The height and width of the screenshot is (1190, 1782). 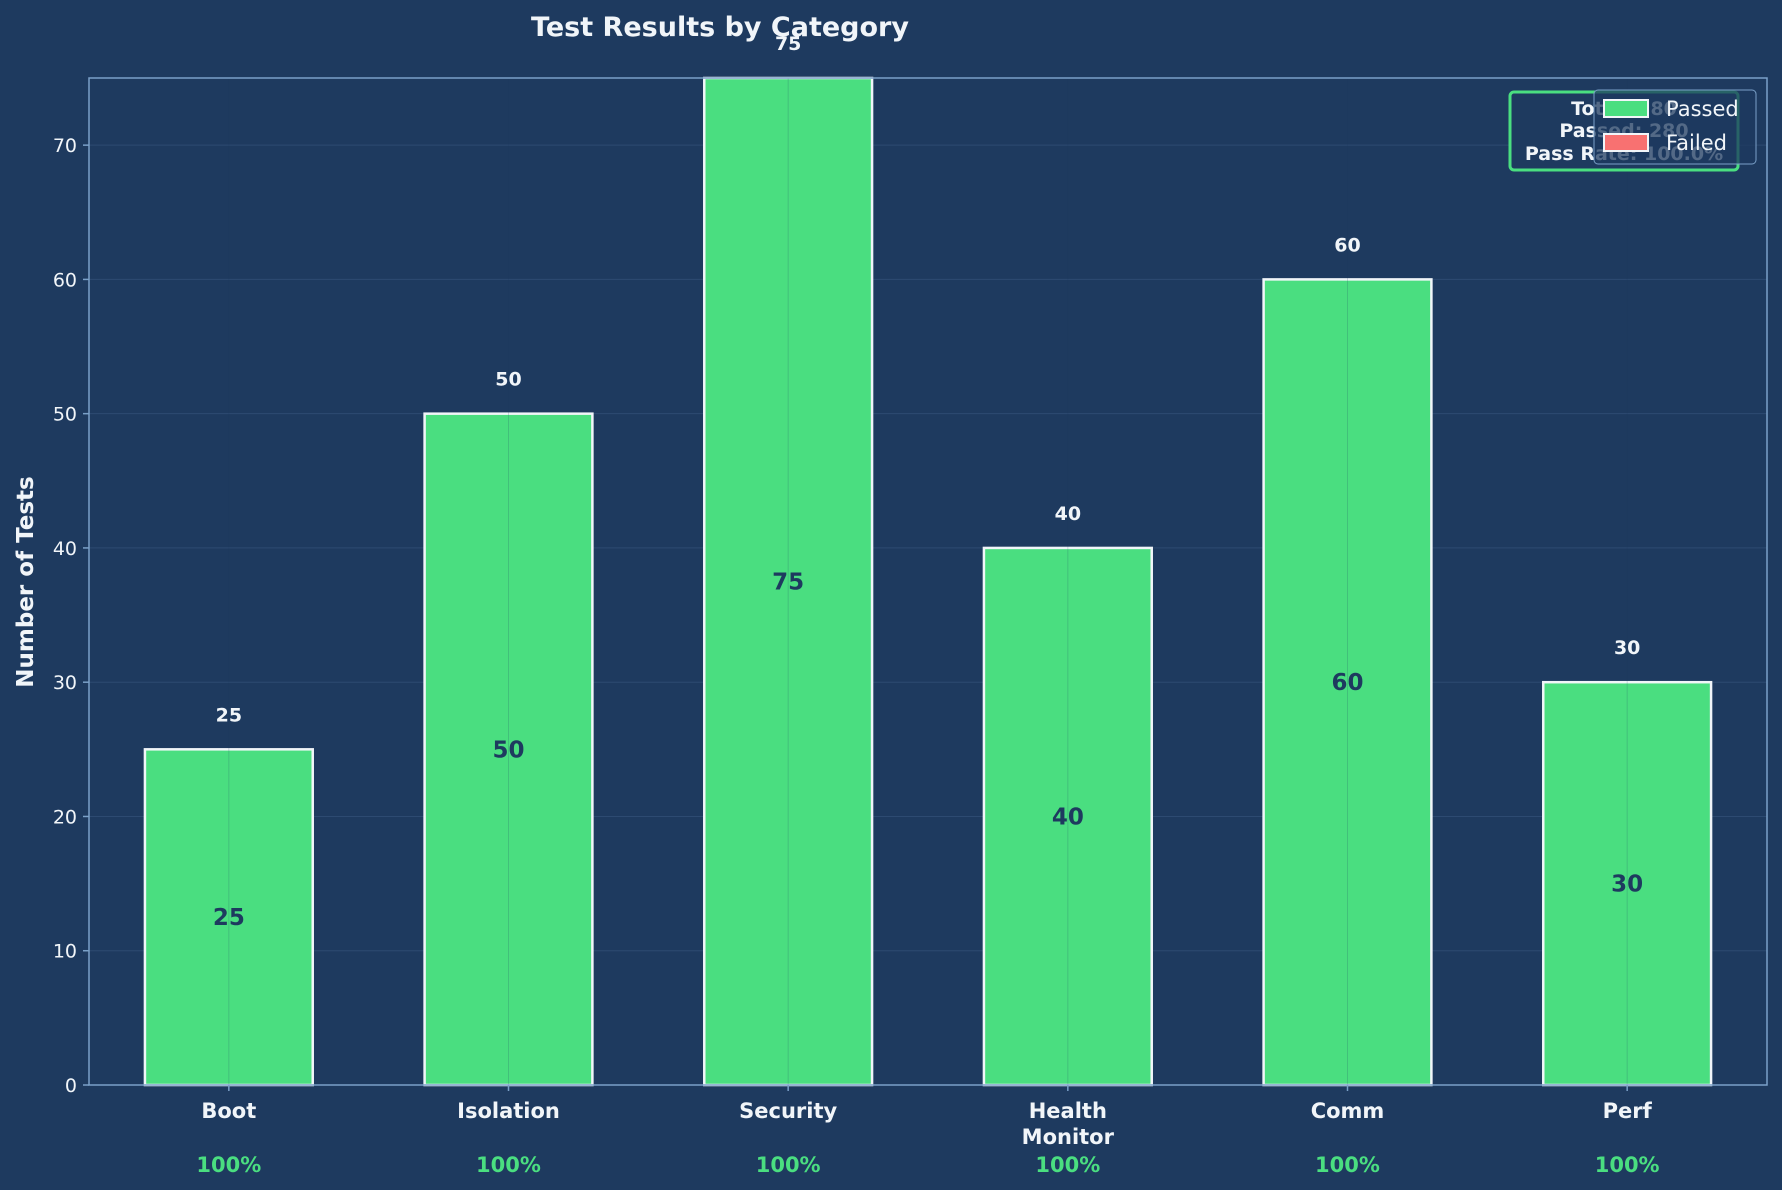 I want to click on y-tick-label: 10, so click(x=65, y=952).